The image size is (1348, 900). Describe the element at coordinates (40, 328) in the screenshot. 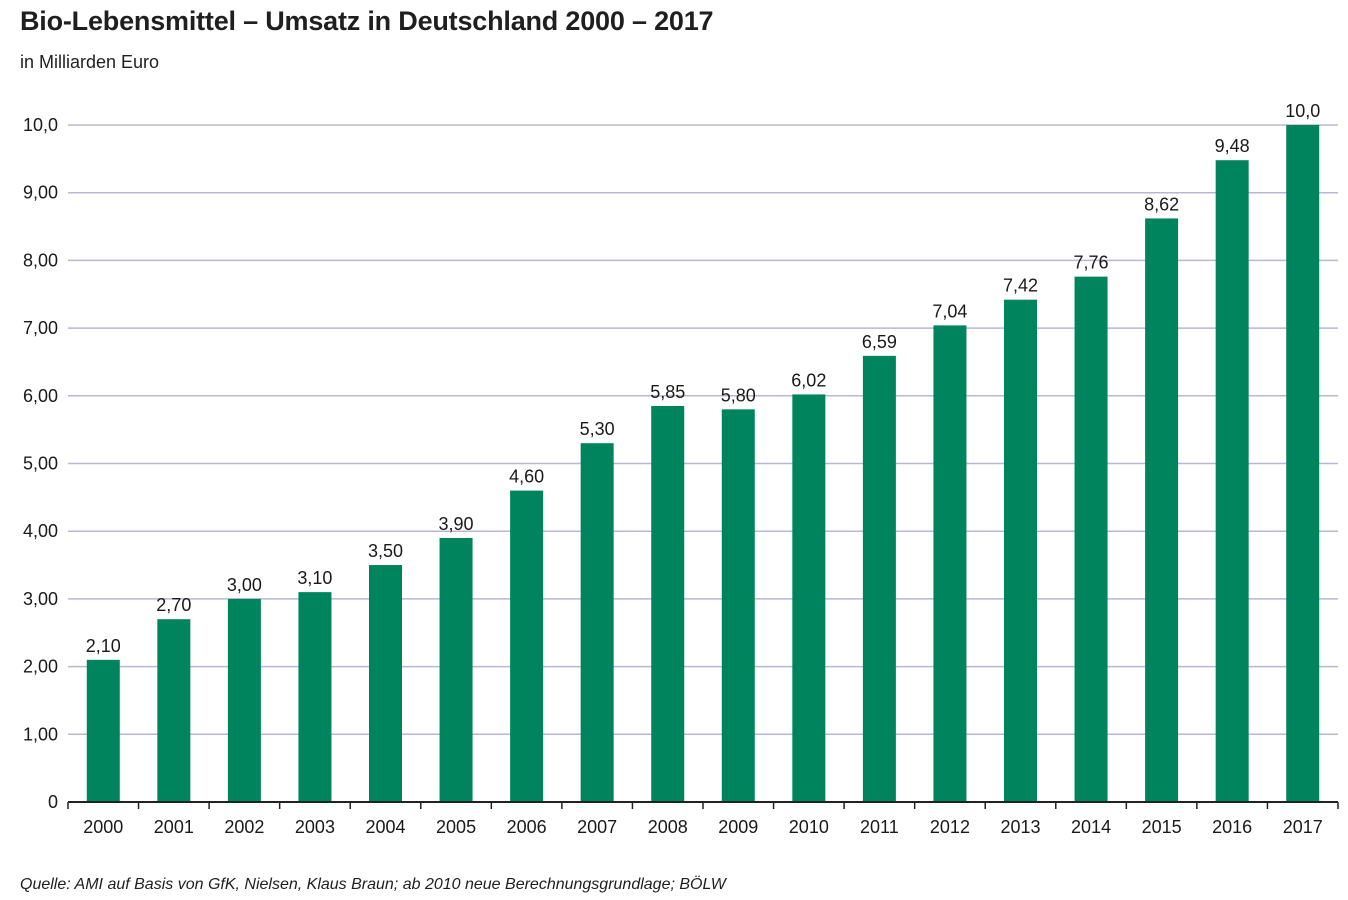

I see `y-tick-label: 7,00` at that location.